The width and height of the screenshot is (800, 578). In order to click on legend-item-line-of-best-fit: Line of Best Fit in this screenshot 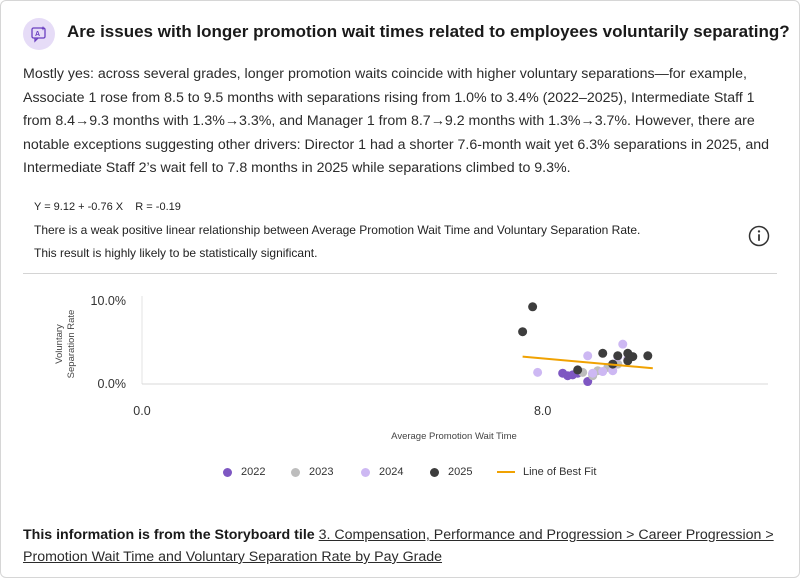, I will do `click(546, 472)`.